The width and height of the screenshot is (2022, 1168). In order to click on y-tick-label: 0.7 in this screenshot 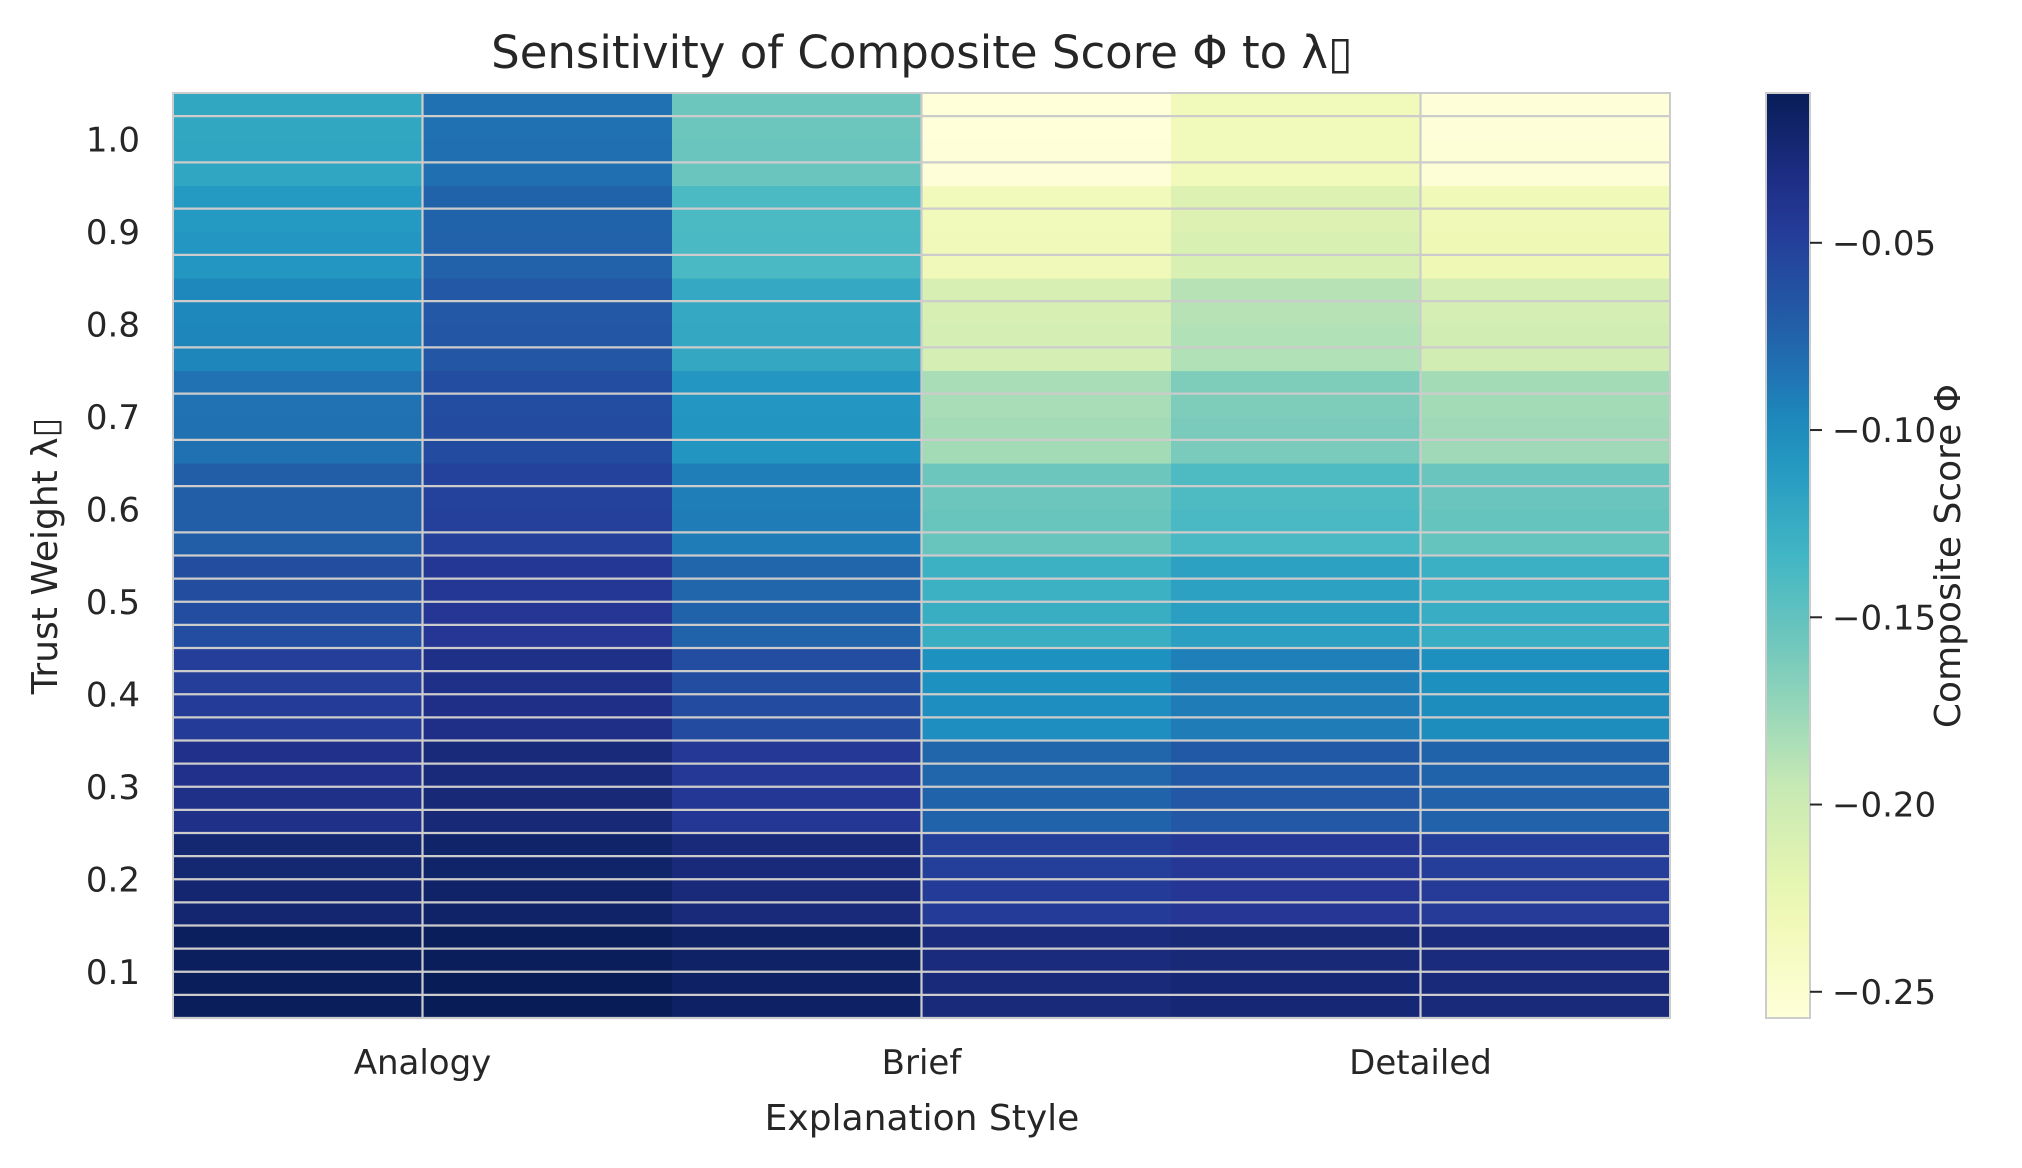, I will do `click(113, 418)`.